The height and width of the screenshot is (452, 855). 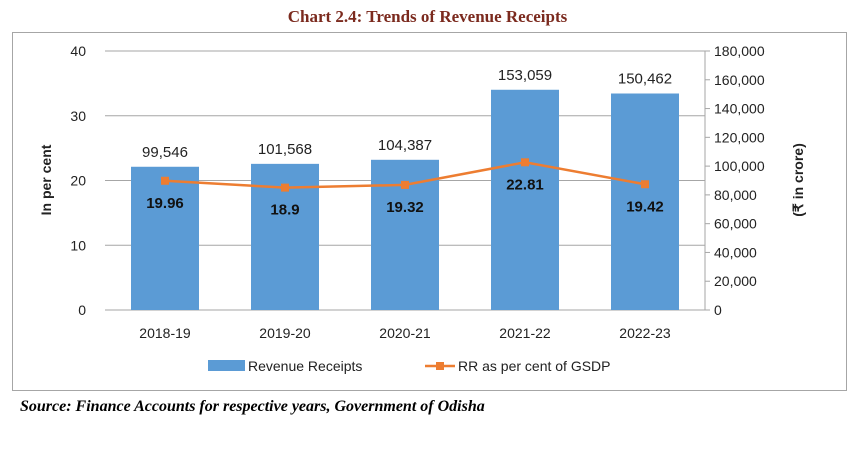 What do you see at coordinates (739, 109) in the screenshot?
I see `y2-tick-label: 140,000` at bounding box center [739, 109].